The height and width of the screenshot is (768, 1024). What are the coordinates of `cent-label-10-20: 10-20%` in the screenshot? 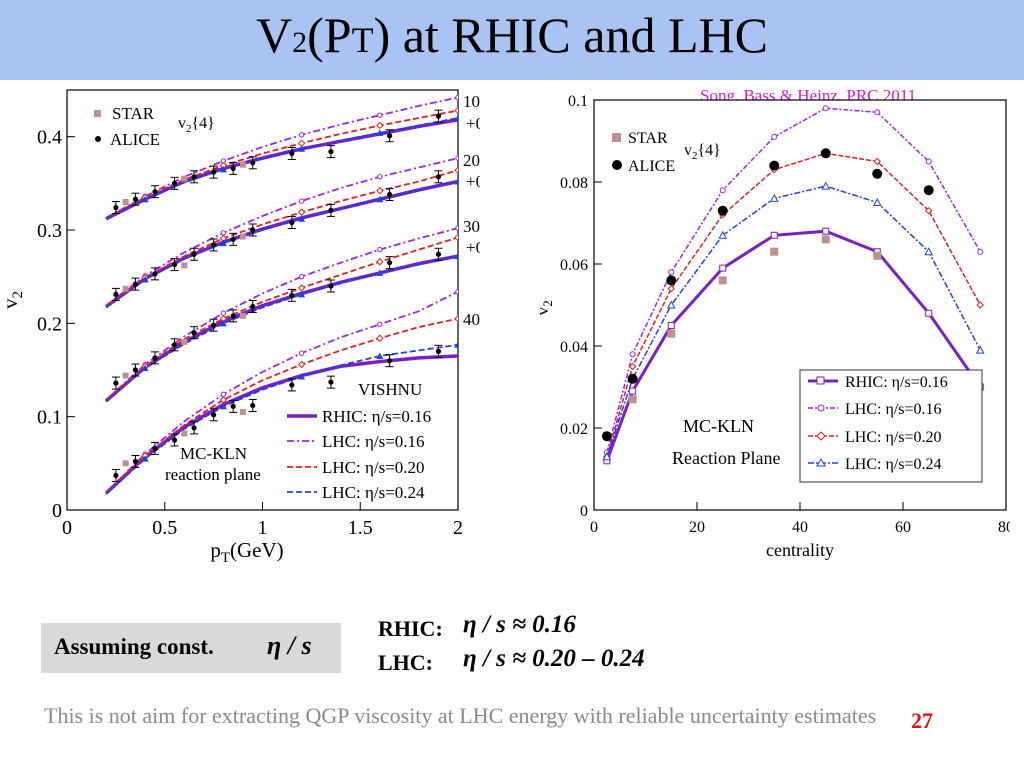 It's located at (471, 101).